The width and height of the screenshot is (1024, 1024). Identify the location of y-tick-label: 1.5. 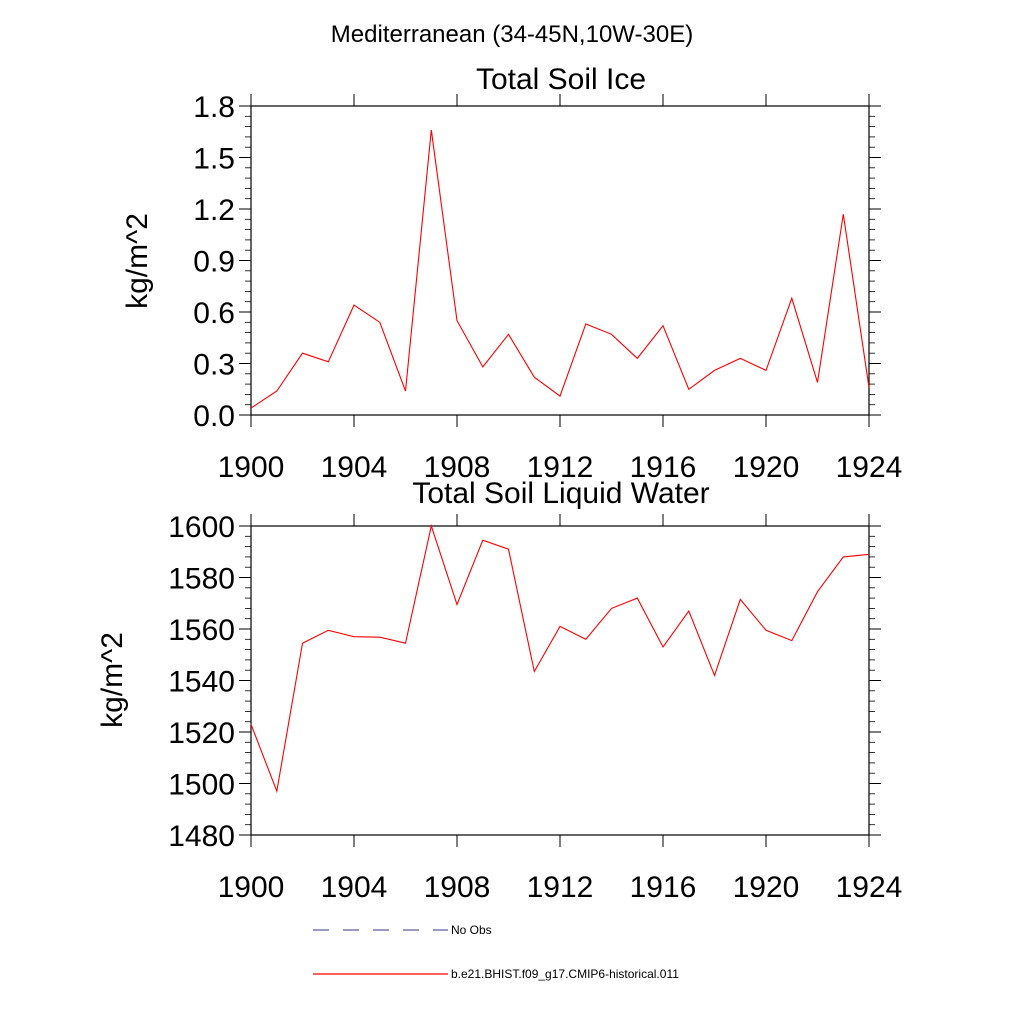
(214, 159).